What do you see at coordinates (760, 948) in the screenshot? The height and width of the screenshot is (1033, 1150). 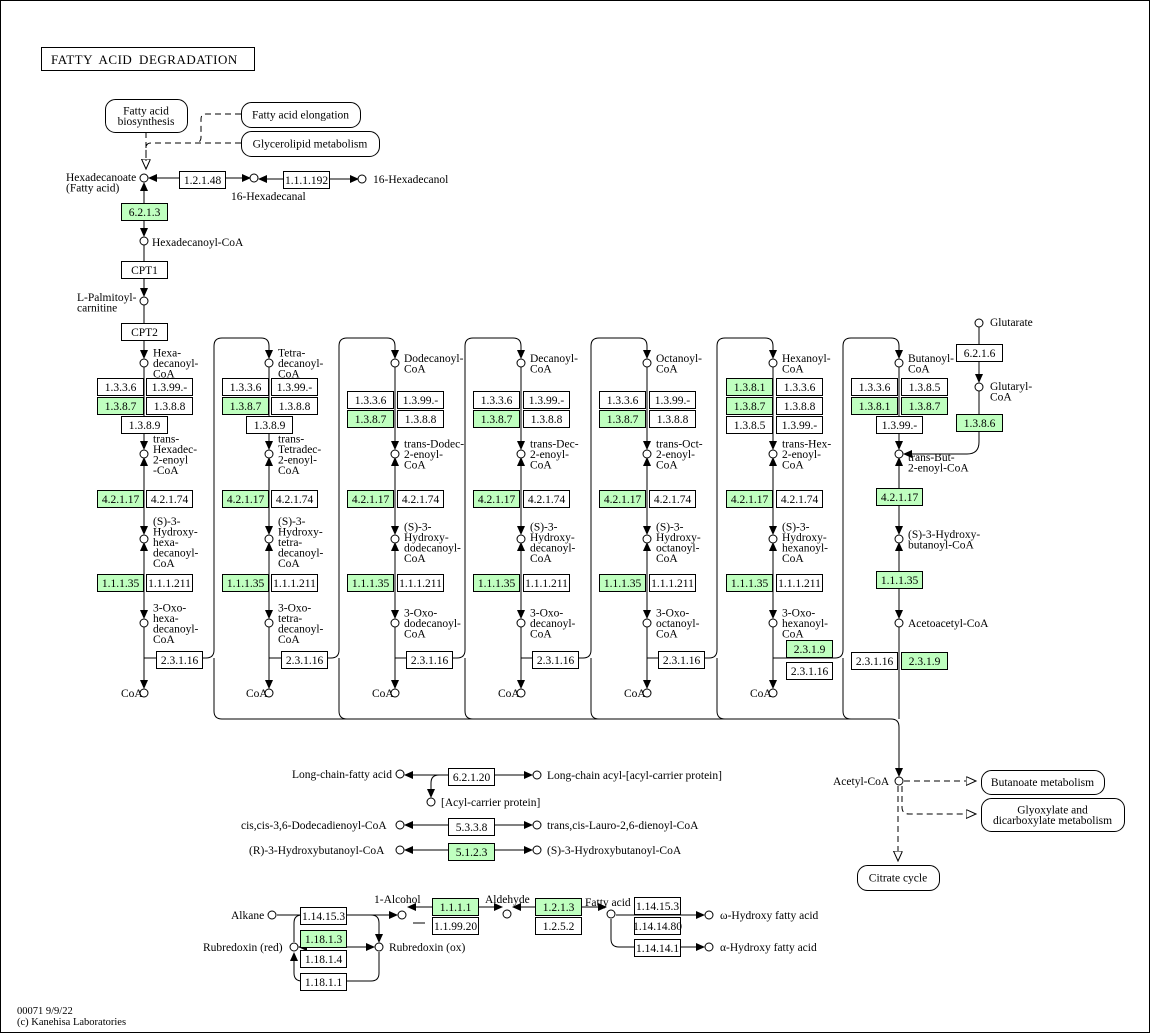 I see `compound: α-Hydroxy fatty acid` at bounding box center [760, 948].